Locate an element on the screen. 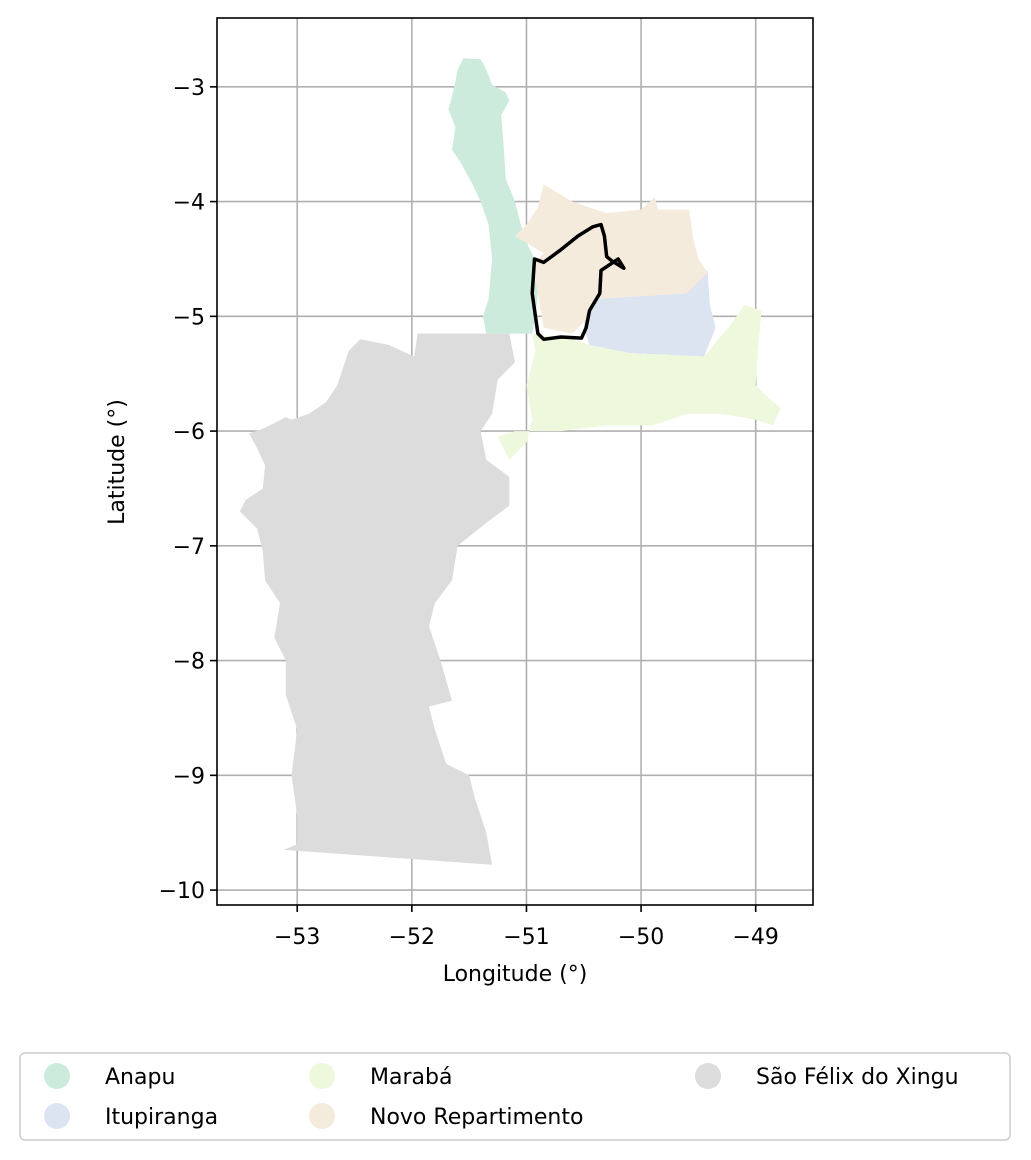 The height and width of the screenshot is (1160, 1031). y-tick-label: −7 is located at coordinates (189, 547).